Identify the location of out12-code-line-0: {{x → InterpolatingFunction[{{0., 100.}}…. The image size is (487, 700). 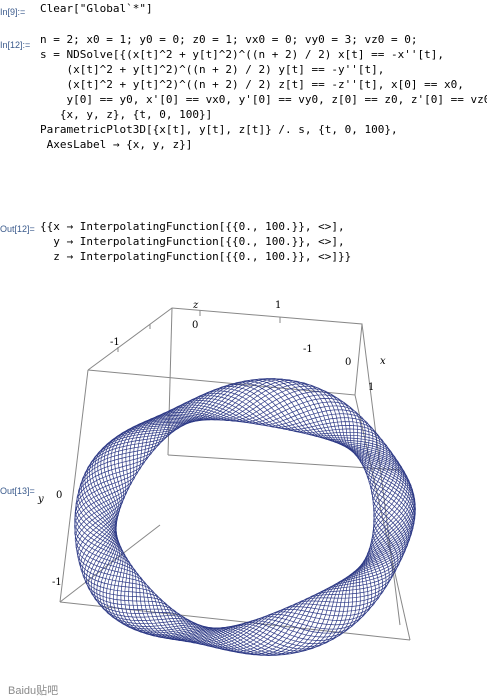
(192, 226).